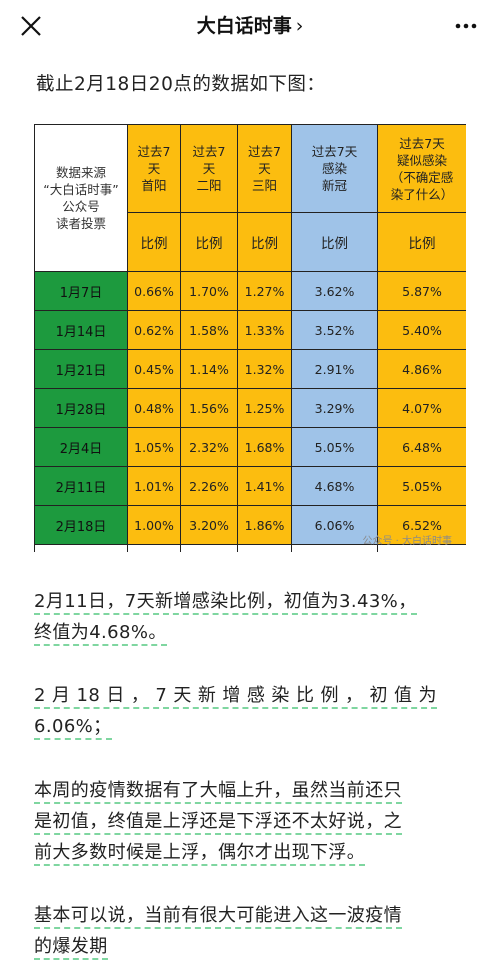  I want to click on date-cell: 1月7日, so click(81, 291).